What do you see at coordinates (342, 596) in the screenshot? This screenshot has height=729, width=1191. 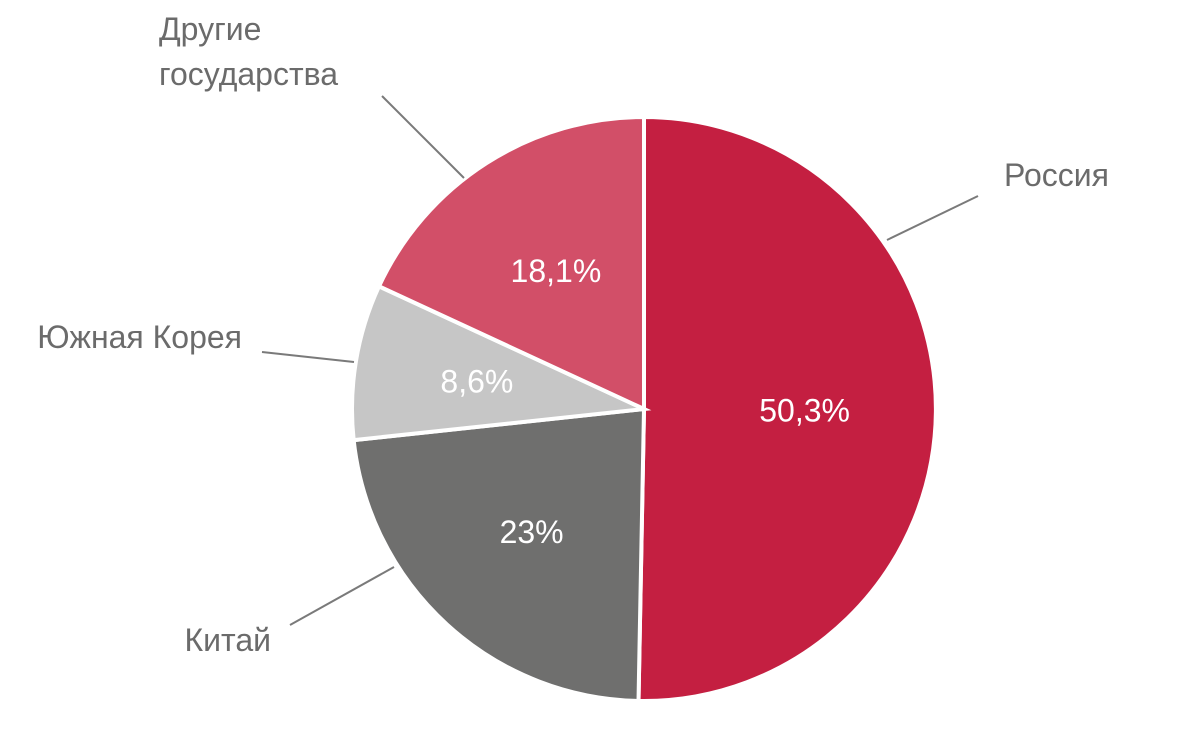 I see `leader-line-китай` at bounding box center [342, 596].